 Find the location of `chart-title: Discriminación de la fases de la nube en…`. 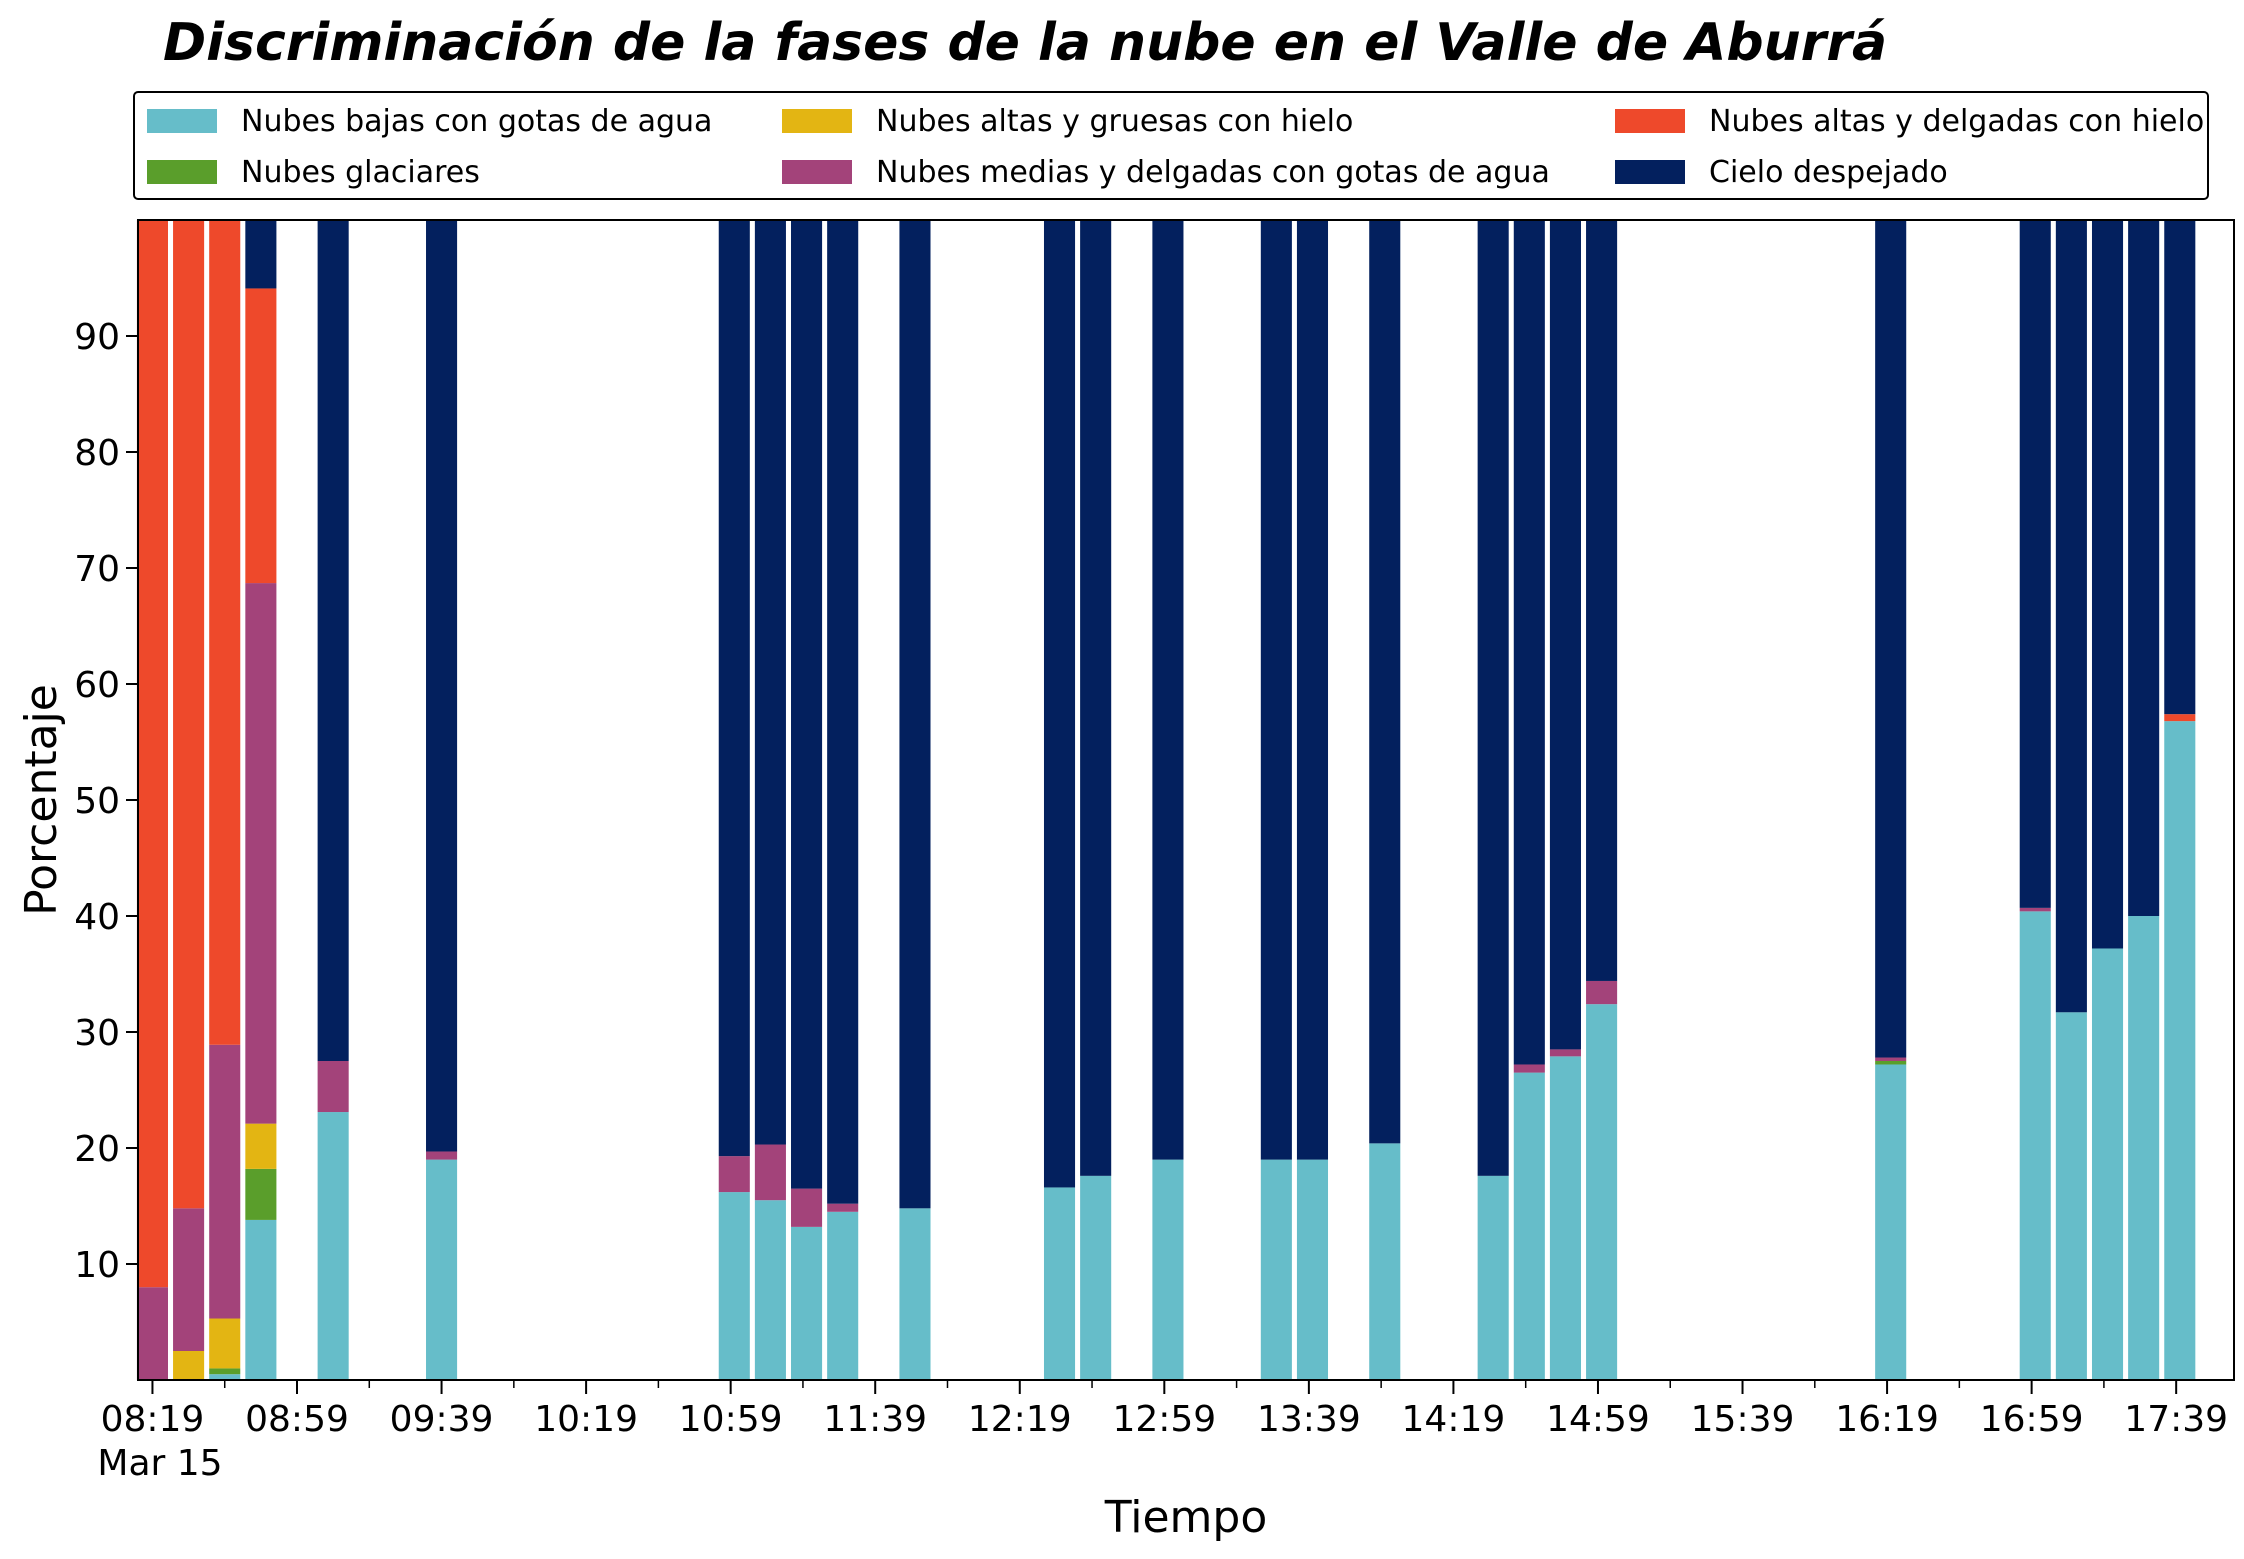

chart-title: Discriminación de la fases de la nube en… is located at coordinates (1025, 43).